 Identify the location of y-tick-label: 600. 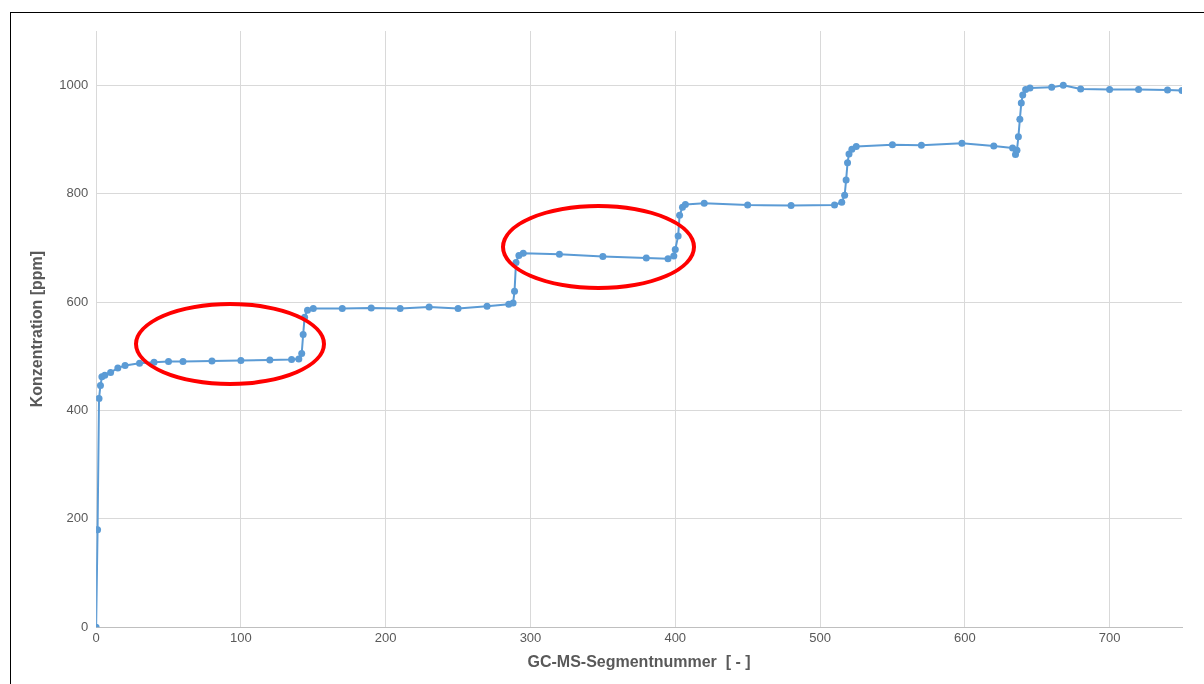
(77, 301).